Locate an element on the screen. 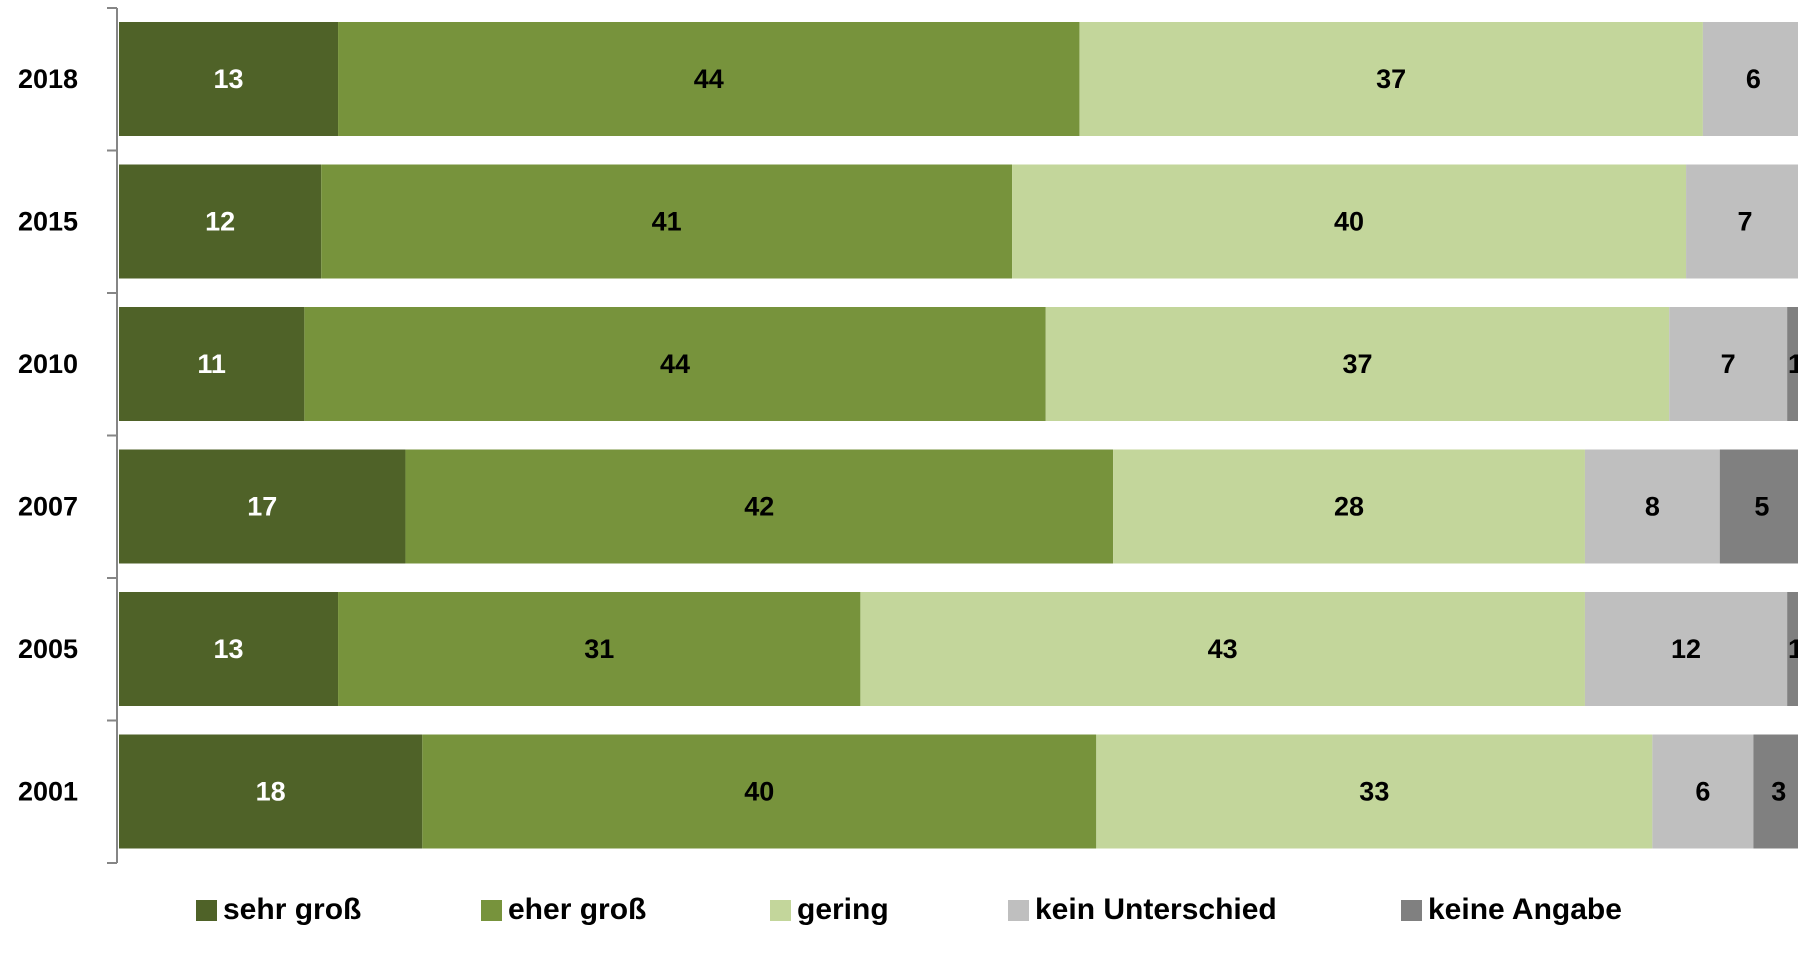  y-tick-label: 2015 is located at coordinates (48, 222).